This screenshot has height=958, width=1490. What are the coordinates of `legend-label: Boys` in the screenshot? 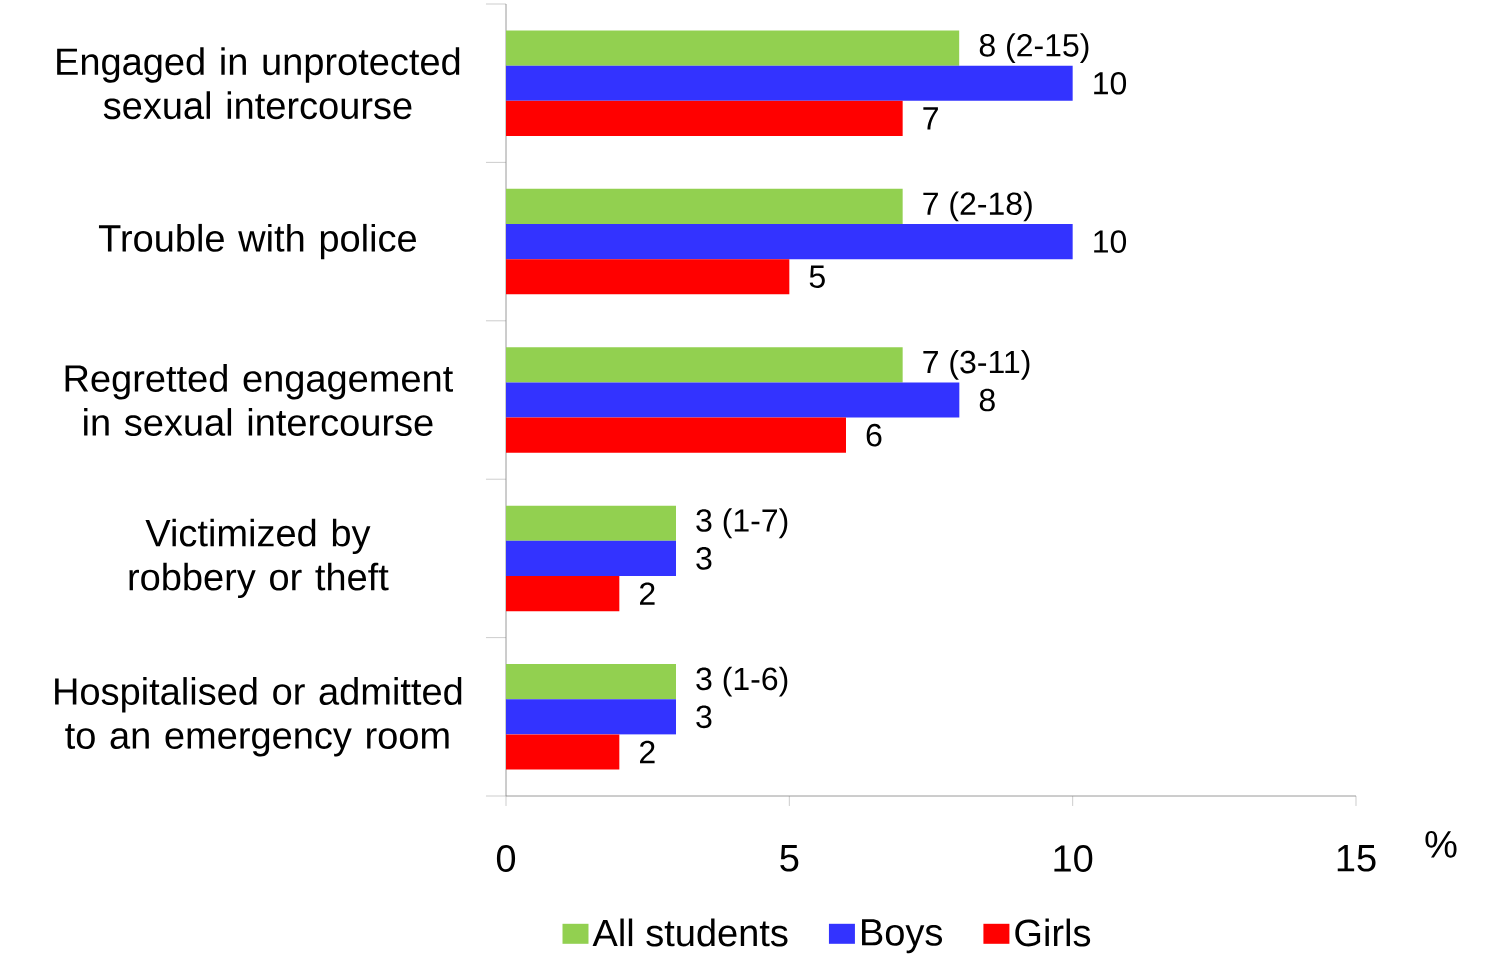 It's located at (902, 936).